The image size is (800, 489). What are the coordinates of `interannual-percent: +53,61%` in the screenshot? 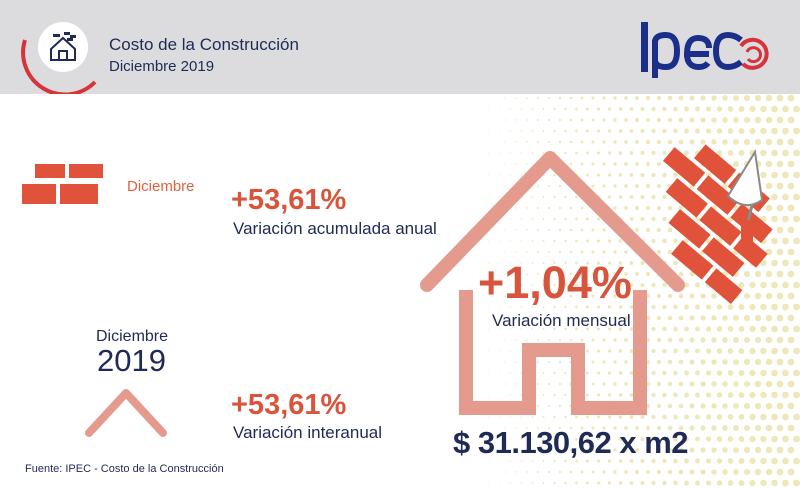 It's located at (289, 405).